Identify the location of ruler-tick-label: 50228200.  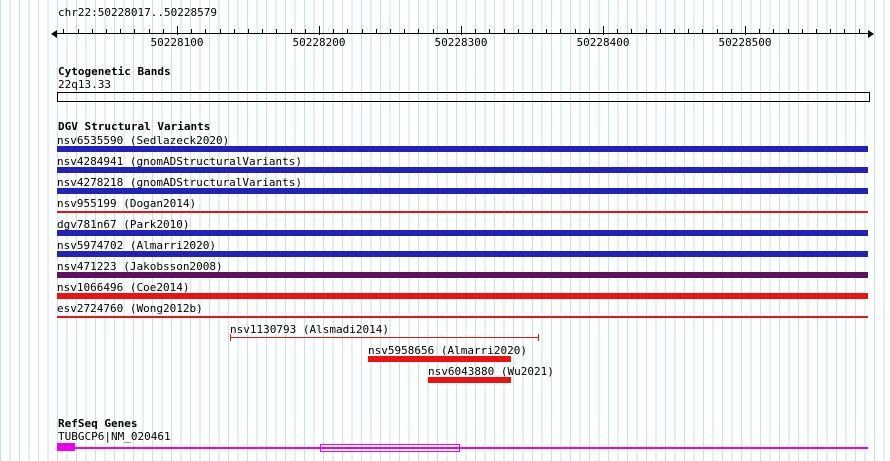
(319, 42).